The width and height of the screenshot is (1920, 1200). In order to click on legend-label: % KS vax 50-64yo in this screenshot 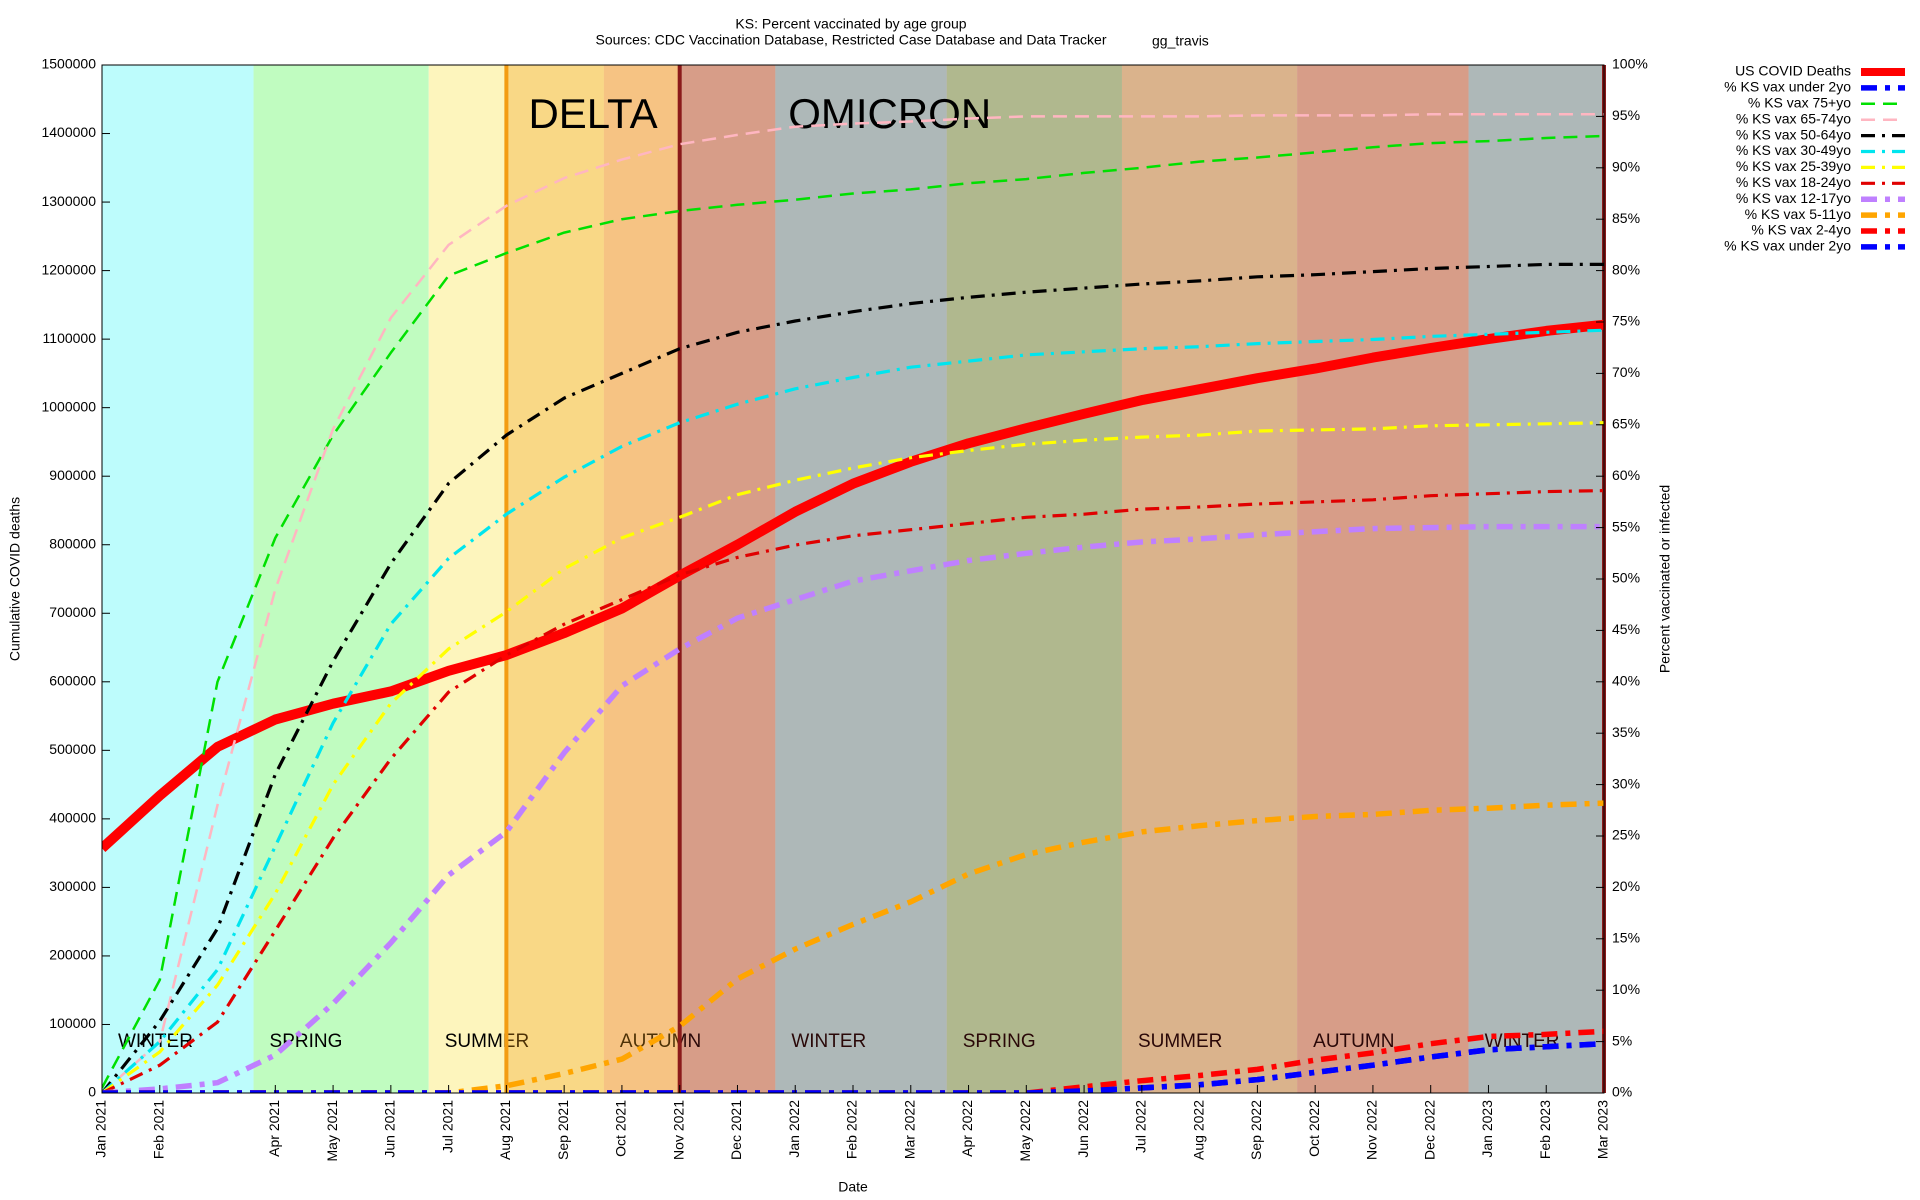, I will do `click(1793, 134)`.